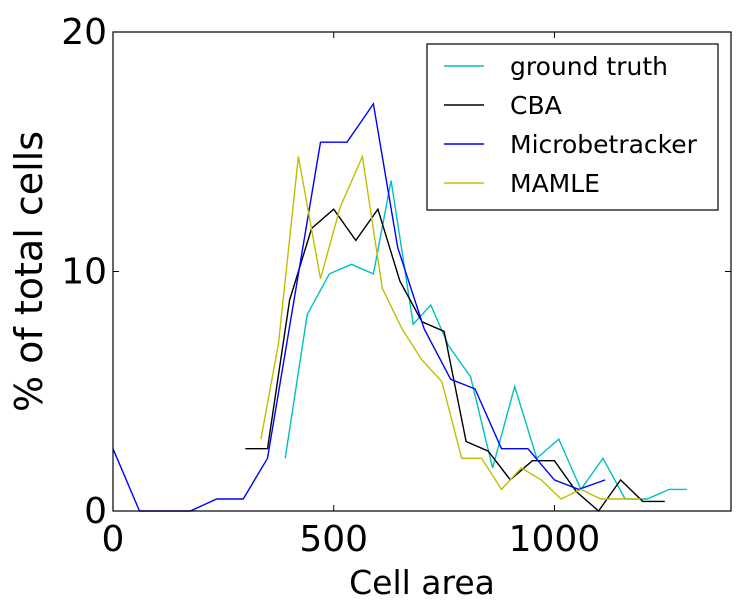  I want to click on legend-label-0: ground truth, so click(589, 66).